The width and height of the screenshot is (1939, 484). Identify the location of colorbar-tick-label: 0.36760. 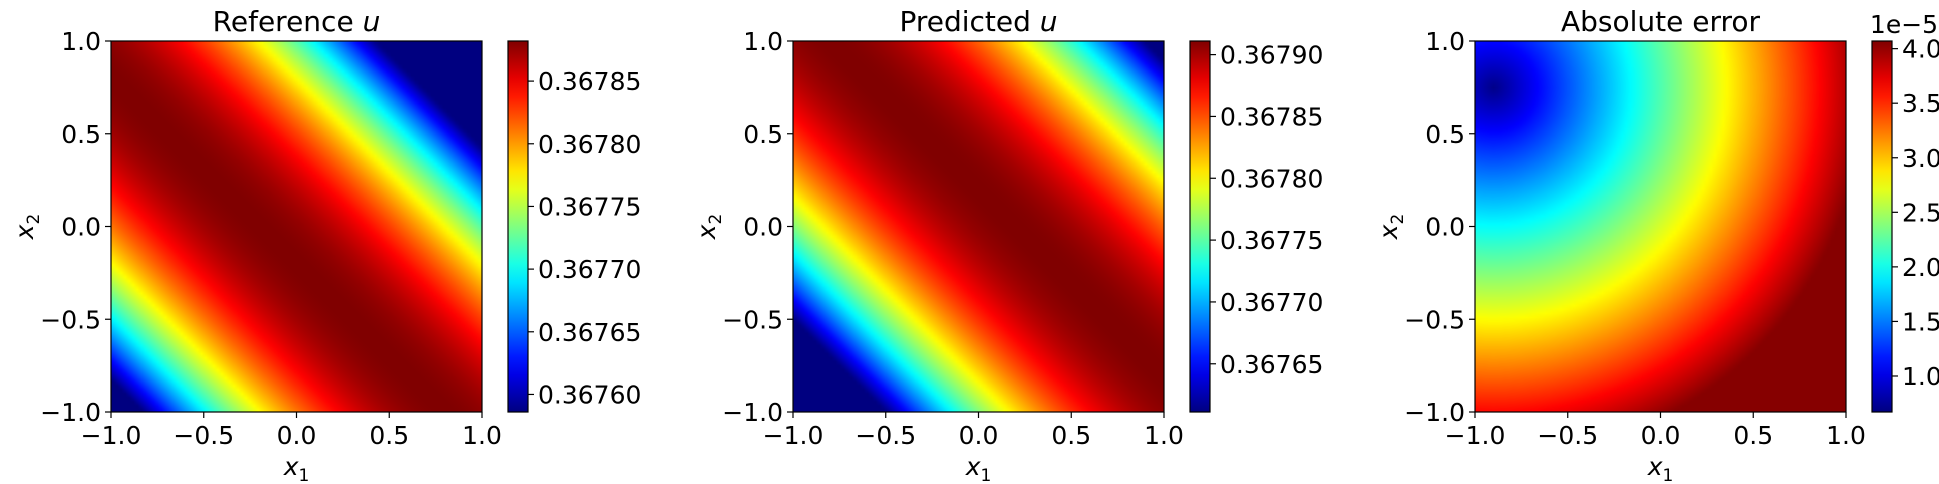
(589, 394).